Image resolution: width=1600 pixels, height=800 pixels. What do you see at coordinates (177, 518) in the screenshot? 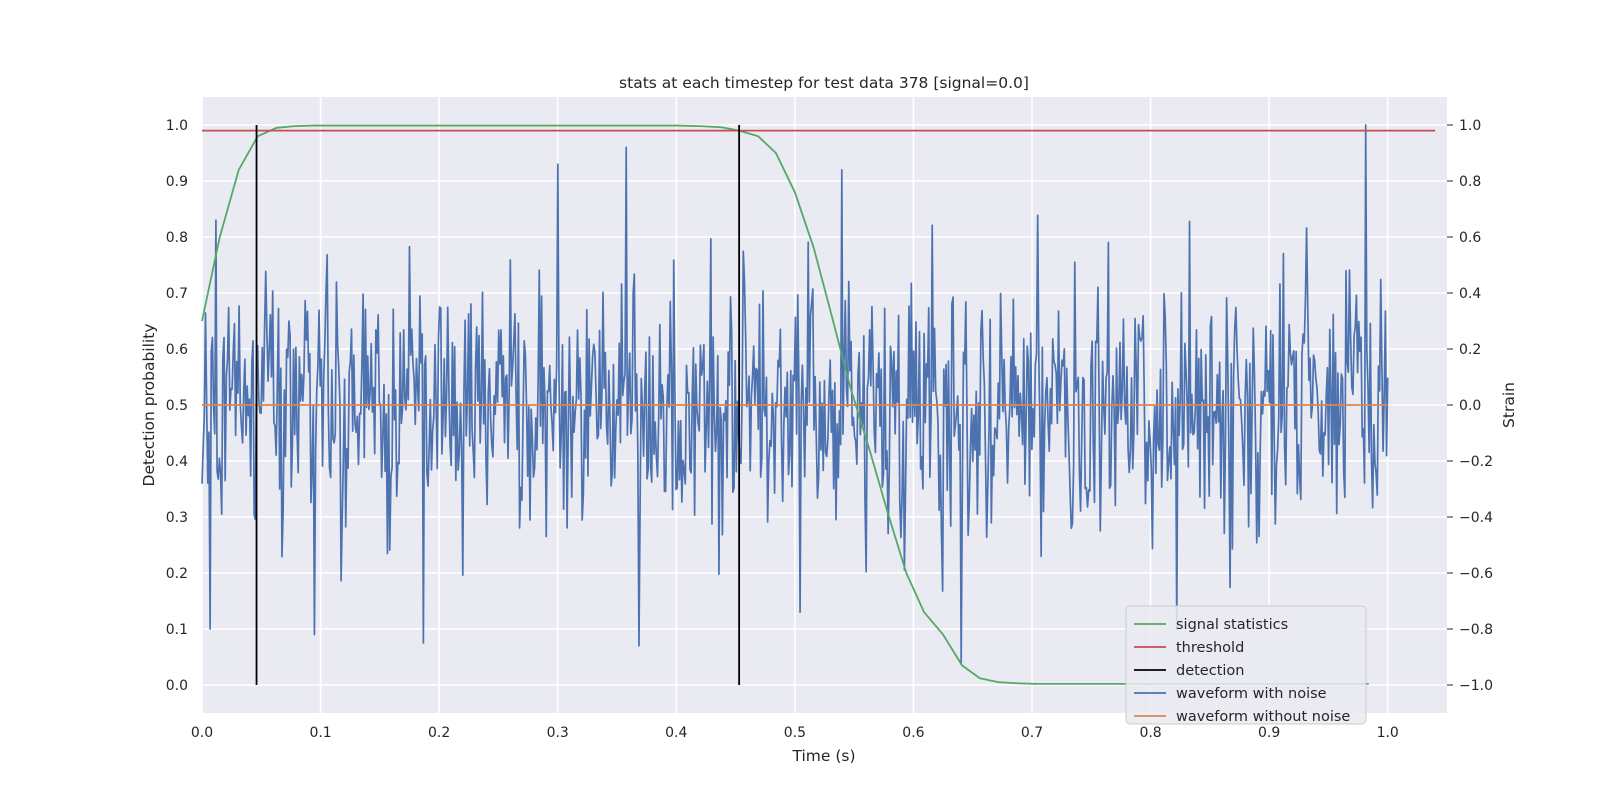
I see `y-tick-label: 0.3` at bounding box center [177, 518].